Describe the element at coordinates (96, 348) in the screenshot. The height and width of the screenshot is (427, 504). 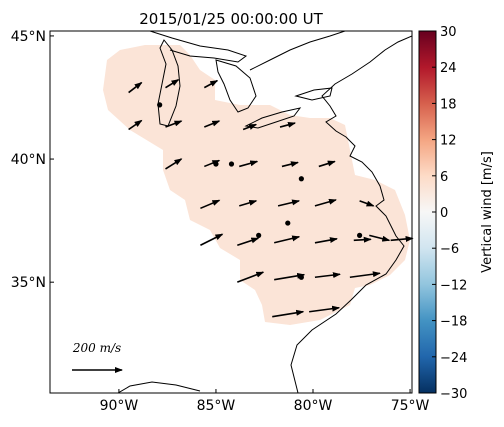
I see `scale-label: 200 m/s` at that location.